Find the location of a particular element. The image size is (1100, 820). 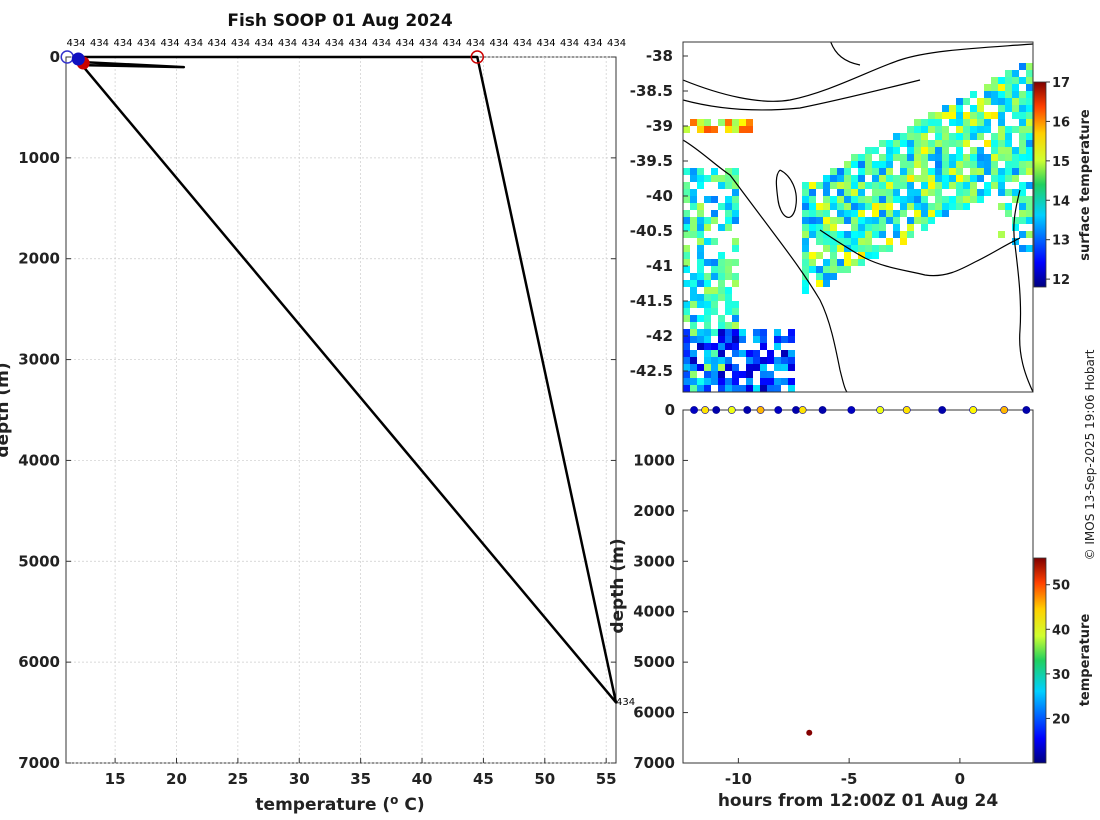

time-x-tick-label: -10 is located at coordinates (738, 779).